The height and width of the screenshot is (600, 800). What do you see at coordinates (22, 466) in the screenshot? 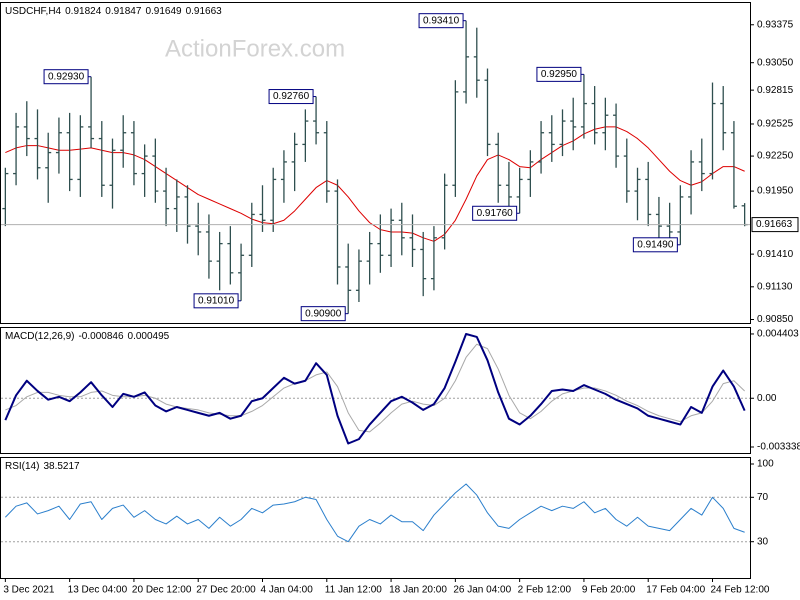
I see `indicator-name: RSI(14)` at bounding box center [22, 466].